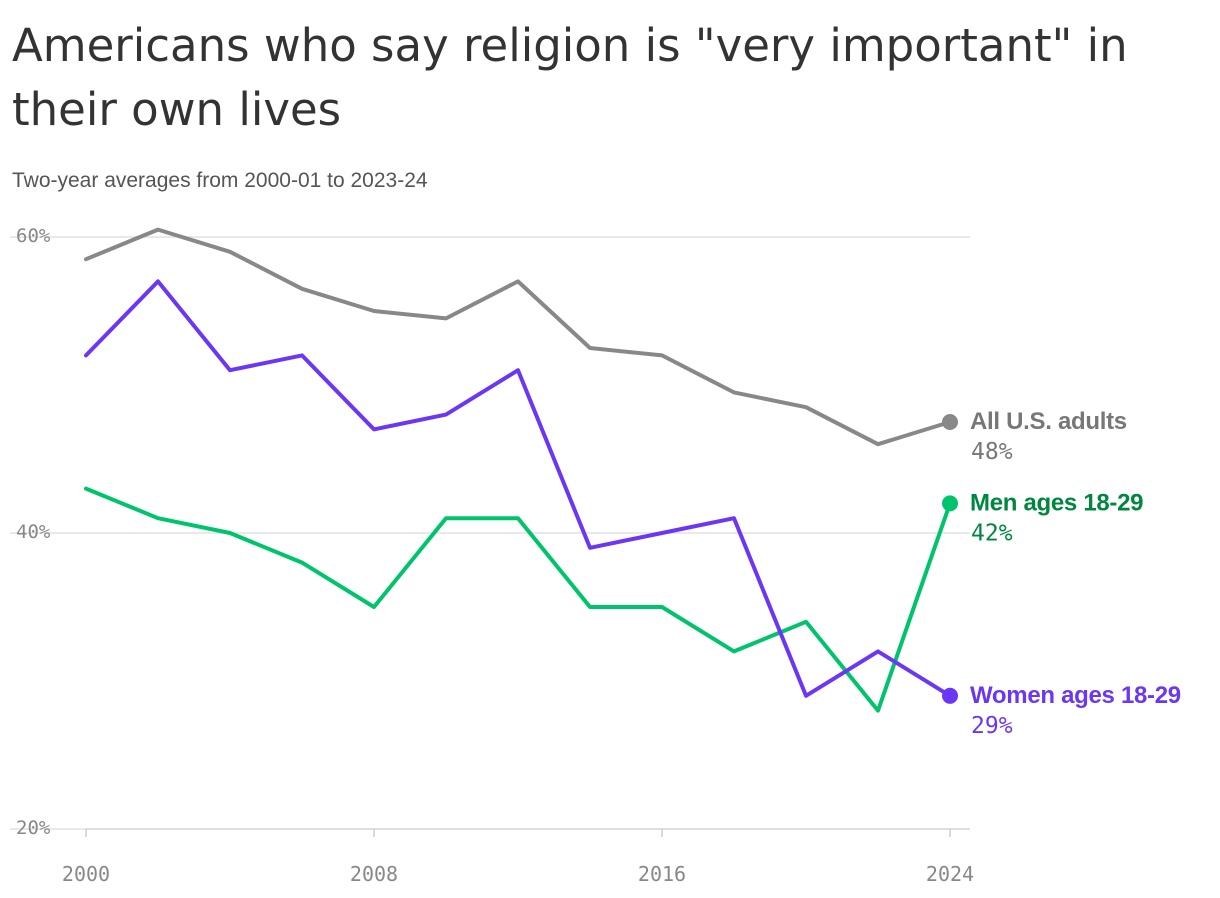  I want to click on series-value-label-all-u-s-adults: 48%, so click(992, 452).